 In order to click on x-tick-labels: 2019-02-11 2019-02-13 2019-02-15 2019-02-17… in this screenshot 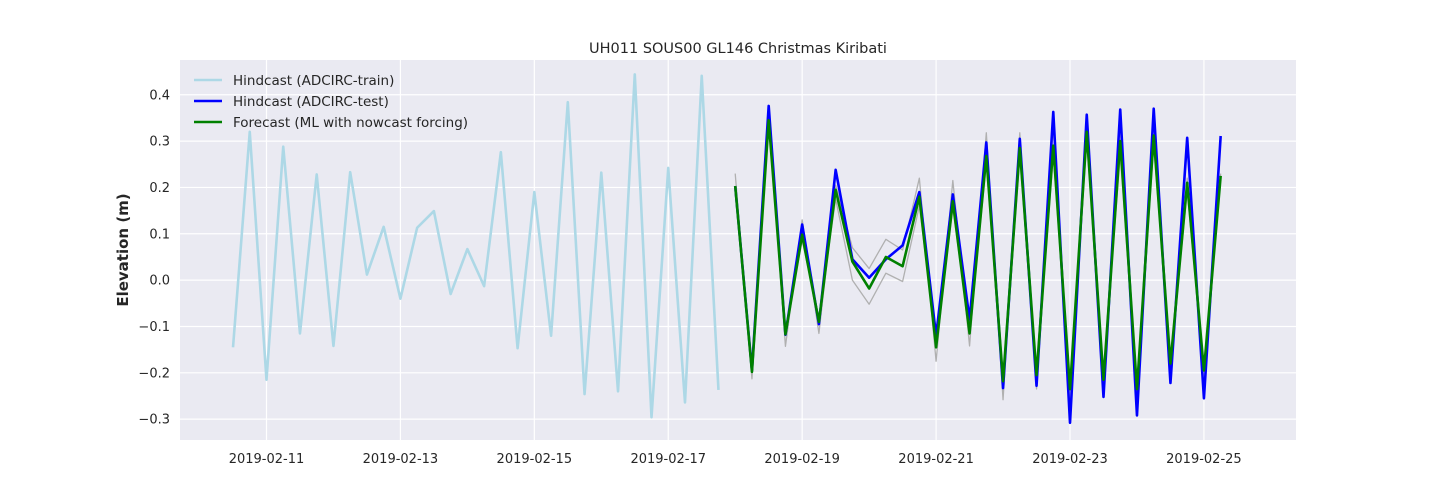, I will do `click(735, 459)`.